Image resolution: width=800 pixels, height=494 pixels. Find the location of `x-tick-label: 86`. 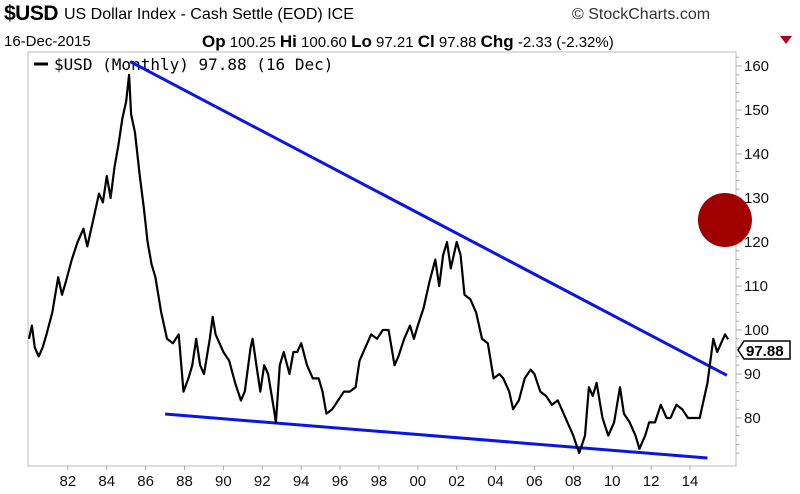

x-tick-label: 86 is located at coordinates (145, 481).